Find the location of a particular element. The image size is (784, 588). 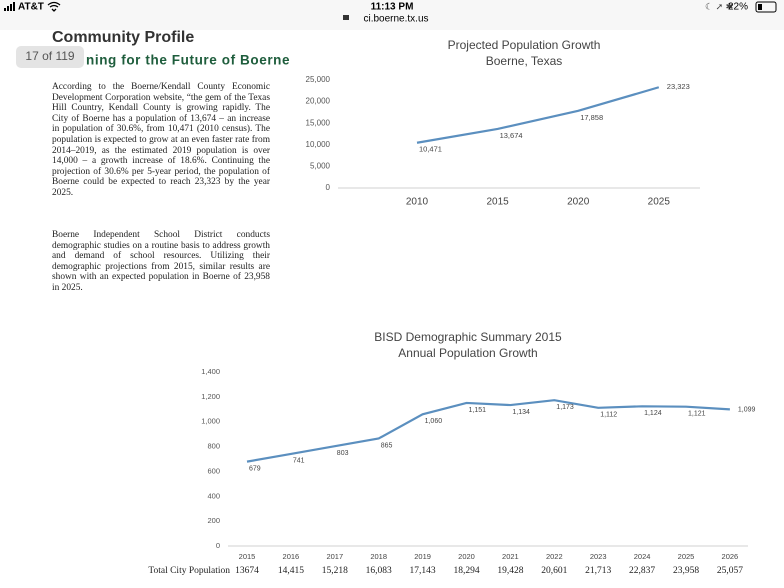

status-bar-bg is located at coordinates (392, 15).